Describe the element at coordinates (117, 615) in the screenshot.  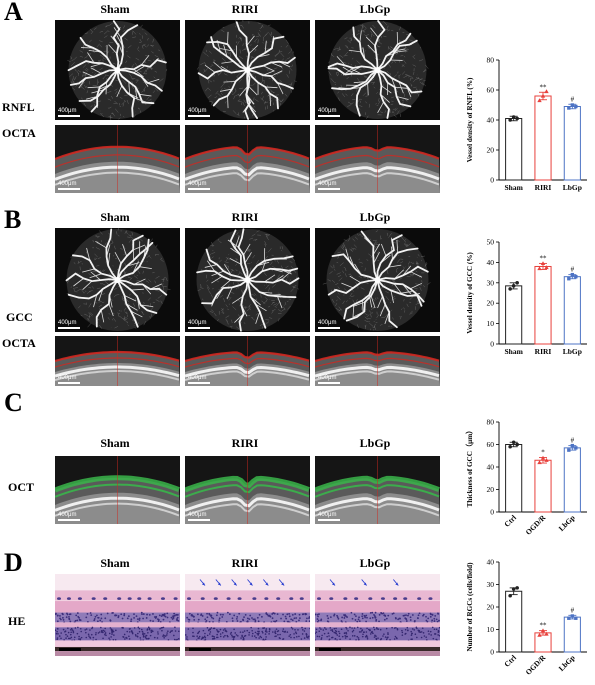
I see `he-section-sham` at that location.